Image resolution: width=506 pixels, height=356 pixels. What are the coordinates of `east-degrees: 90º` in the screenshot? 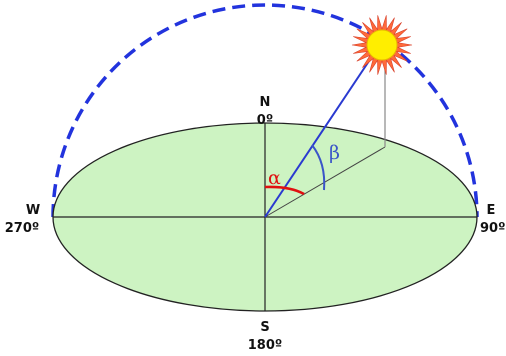 It's located at (492, 228).